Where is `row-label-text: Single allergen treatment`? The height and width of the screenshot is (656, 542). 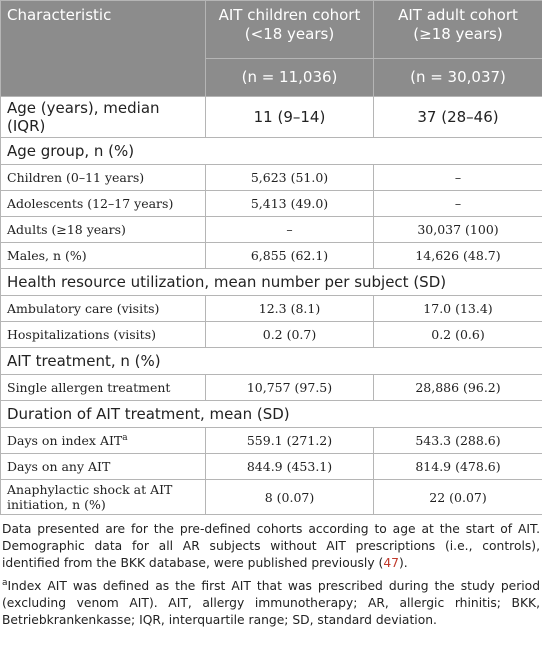
row-label-text: Single allergen treatment is located at coordinates (89, 387).